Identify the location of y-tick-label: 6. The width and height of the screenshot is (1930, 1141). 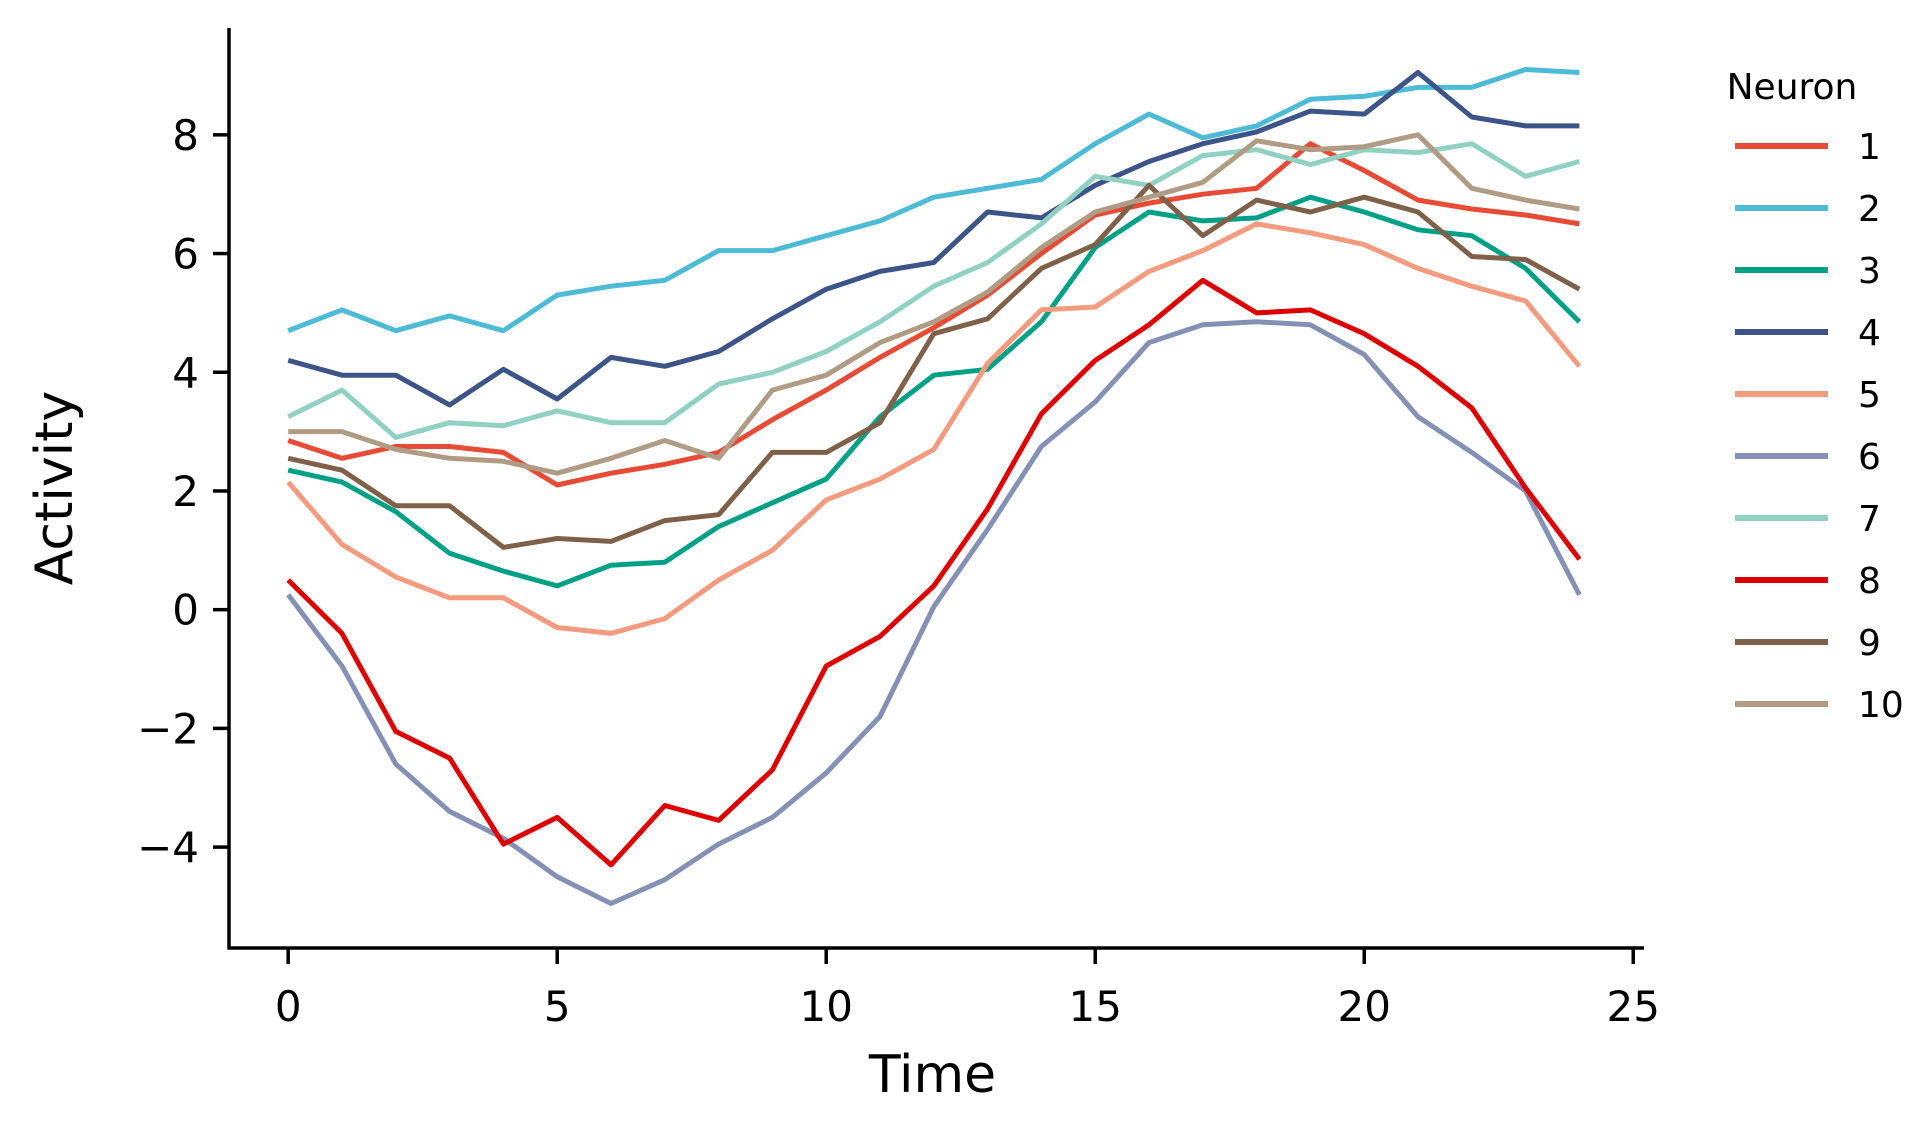
(185, 254).